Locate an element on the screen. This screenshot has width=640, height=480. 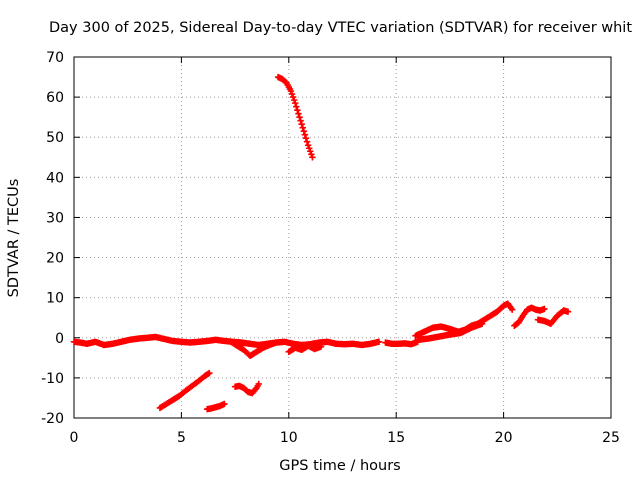
y-tick-label: 70 is located at coordinates (55, 58).